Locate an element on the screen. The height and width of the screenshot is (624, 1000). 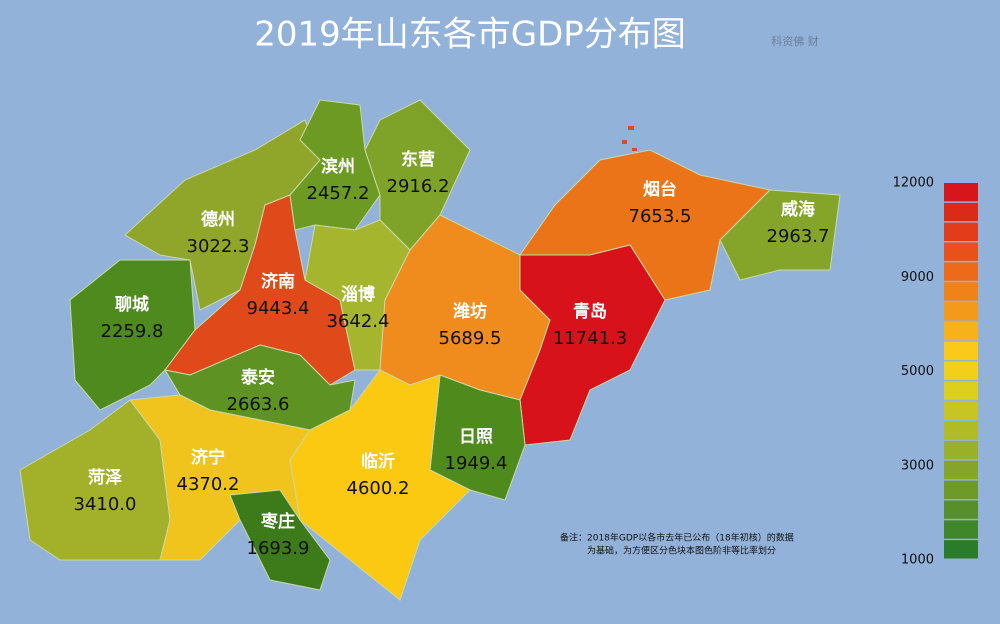
city-gdp: 2259.8 is located at coordinates (132, 331).